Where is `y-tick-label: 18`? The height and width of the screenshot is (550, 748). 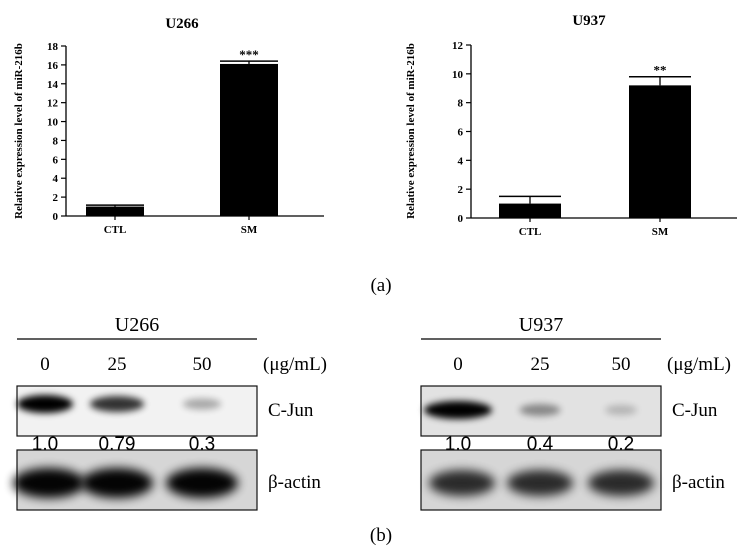
y-tick-label: 18 is located at coordinates (53, 47).